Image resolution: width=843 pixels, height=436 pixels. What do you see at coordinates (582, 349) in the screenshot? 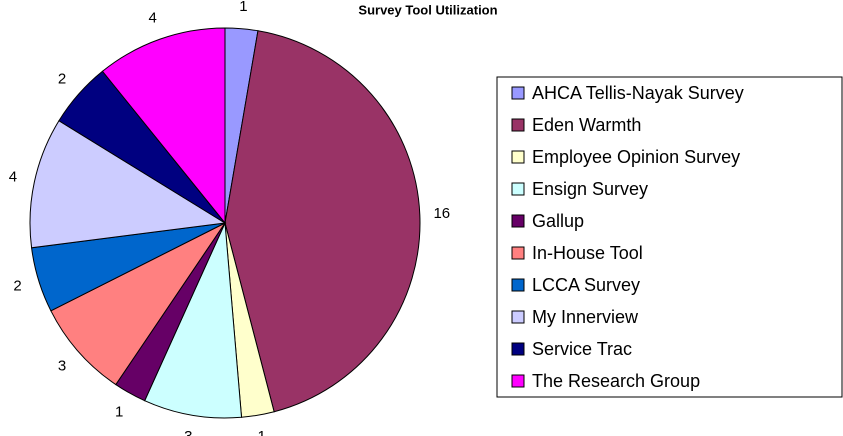
I see `legend-label: Service Trac` at bounding box center [582, 349].